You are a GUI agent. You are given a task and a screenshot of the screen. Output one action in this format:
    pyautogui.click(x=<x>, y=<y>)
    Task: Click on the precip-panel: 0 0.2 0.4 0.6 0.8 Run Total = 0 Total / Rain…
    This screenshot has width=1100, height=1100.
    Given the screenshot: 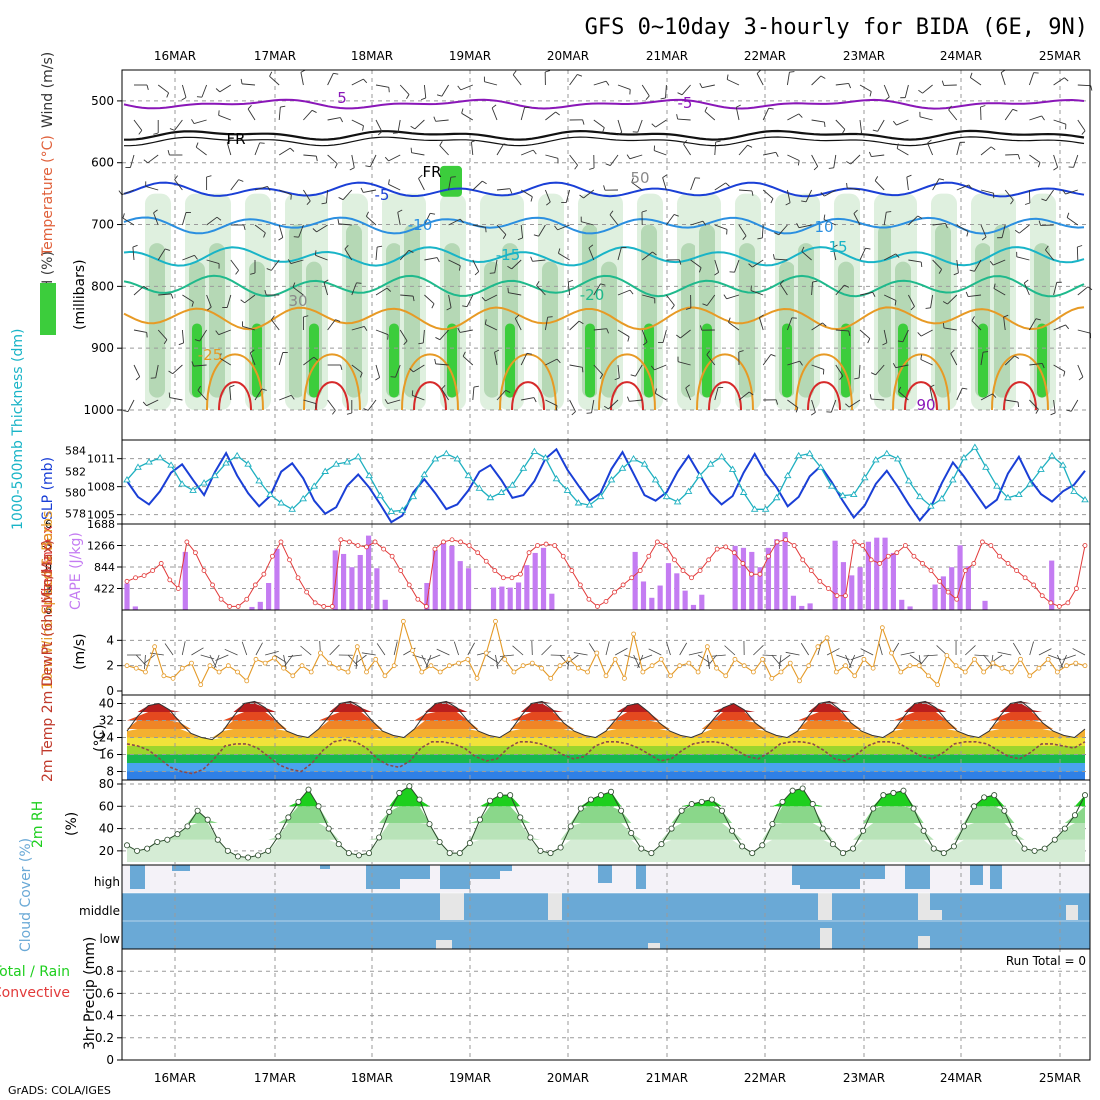 What is the action you would take?
    pyautogui.click(x=545, y=1002)
    